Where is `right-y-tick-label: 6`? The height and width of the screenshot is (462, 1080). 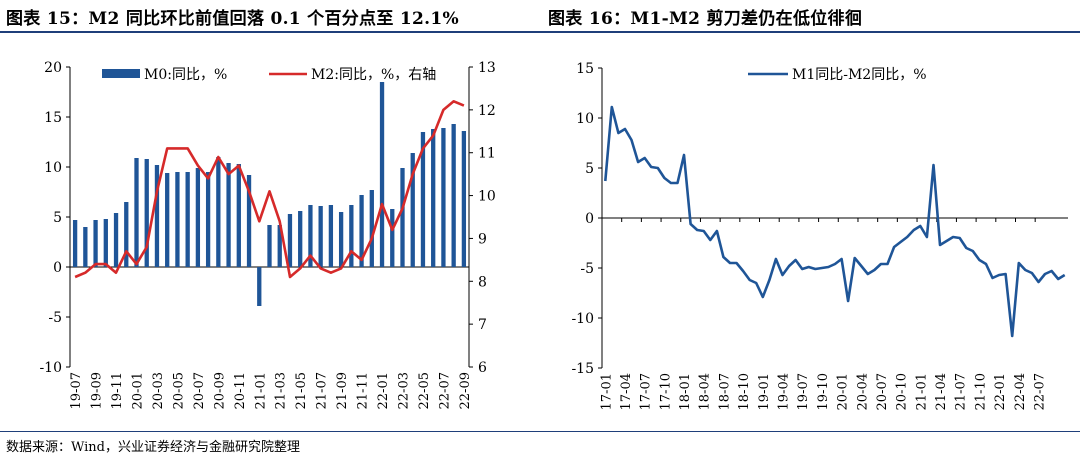
right-y-tick-label: 6 is located at coordinates (482, 368).